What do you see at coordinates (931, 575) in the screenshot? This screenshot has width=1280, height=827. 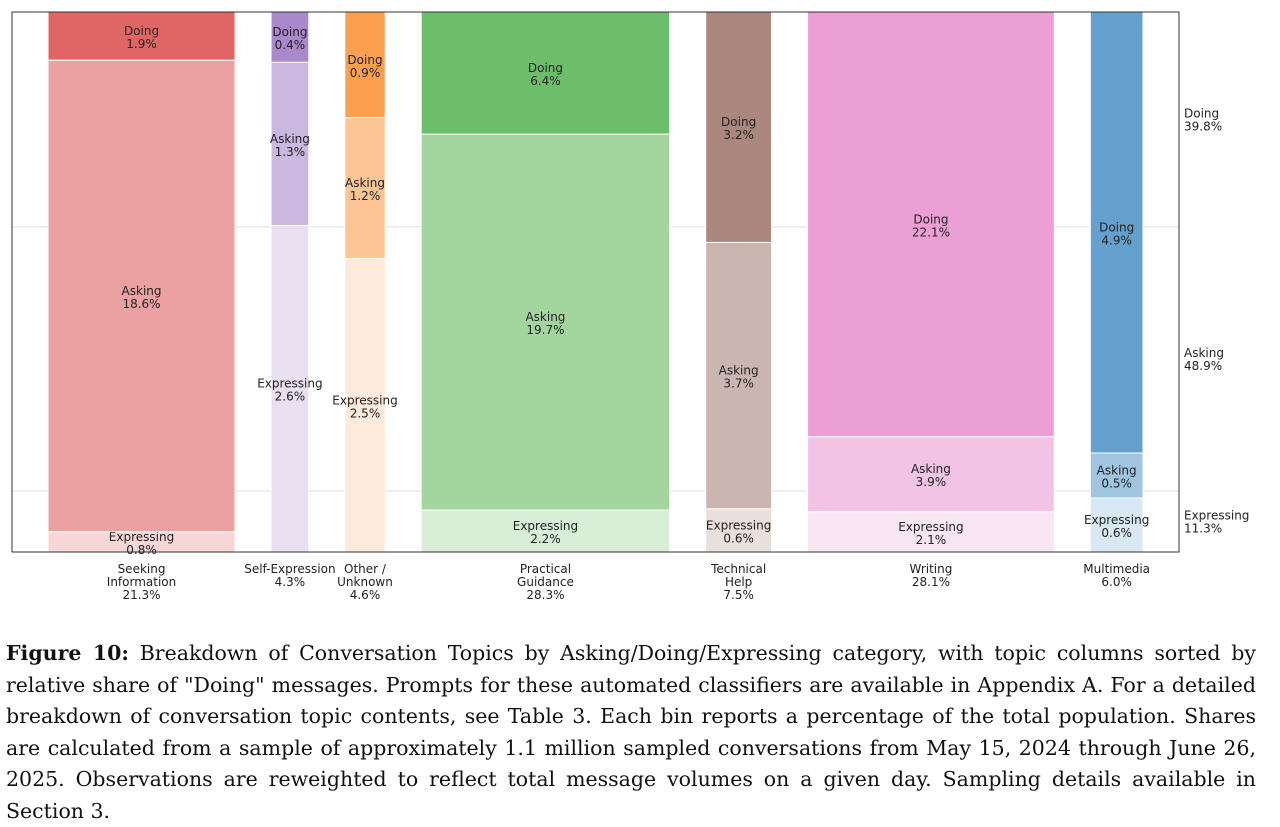 I see `x-tick-writing: Writing 28.1%` at bounding box center [931, 575].